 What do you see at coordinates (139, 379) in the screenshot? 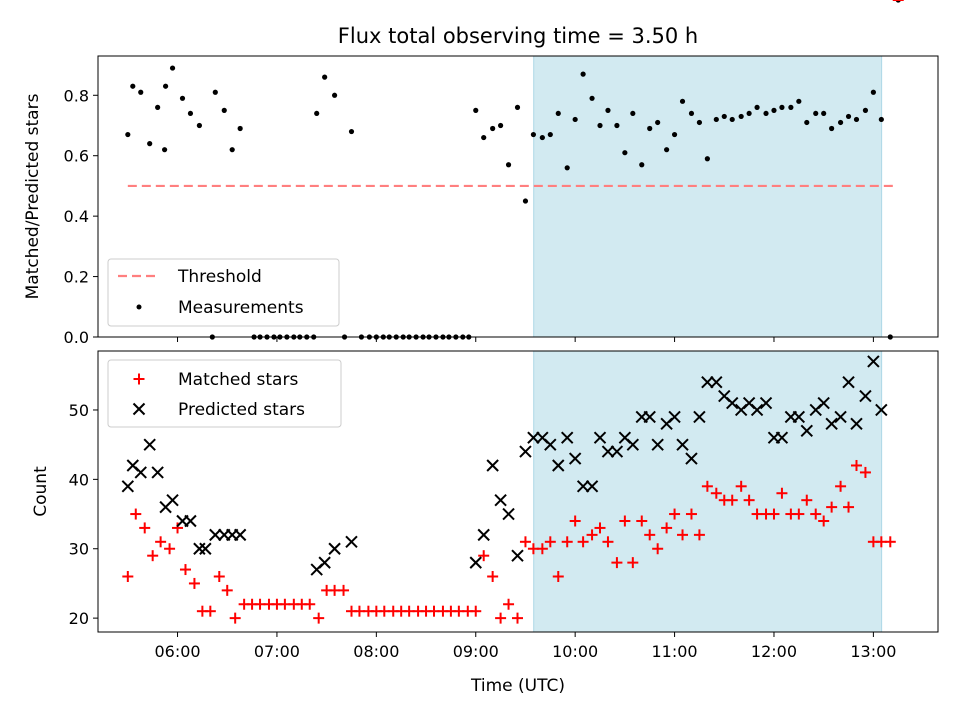
I see `legend-matched-marker` at bounding box center [139, 379].